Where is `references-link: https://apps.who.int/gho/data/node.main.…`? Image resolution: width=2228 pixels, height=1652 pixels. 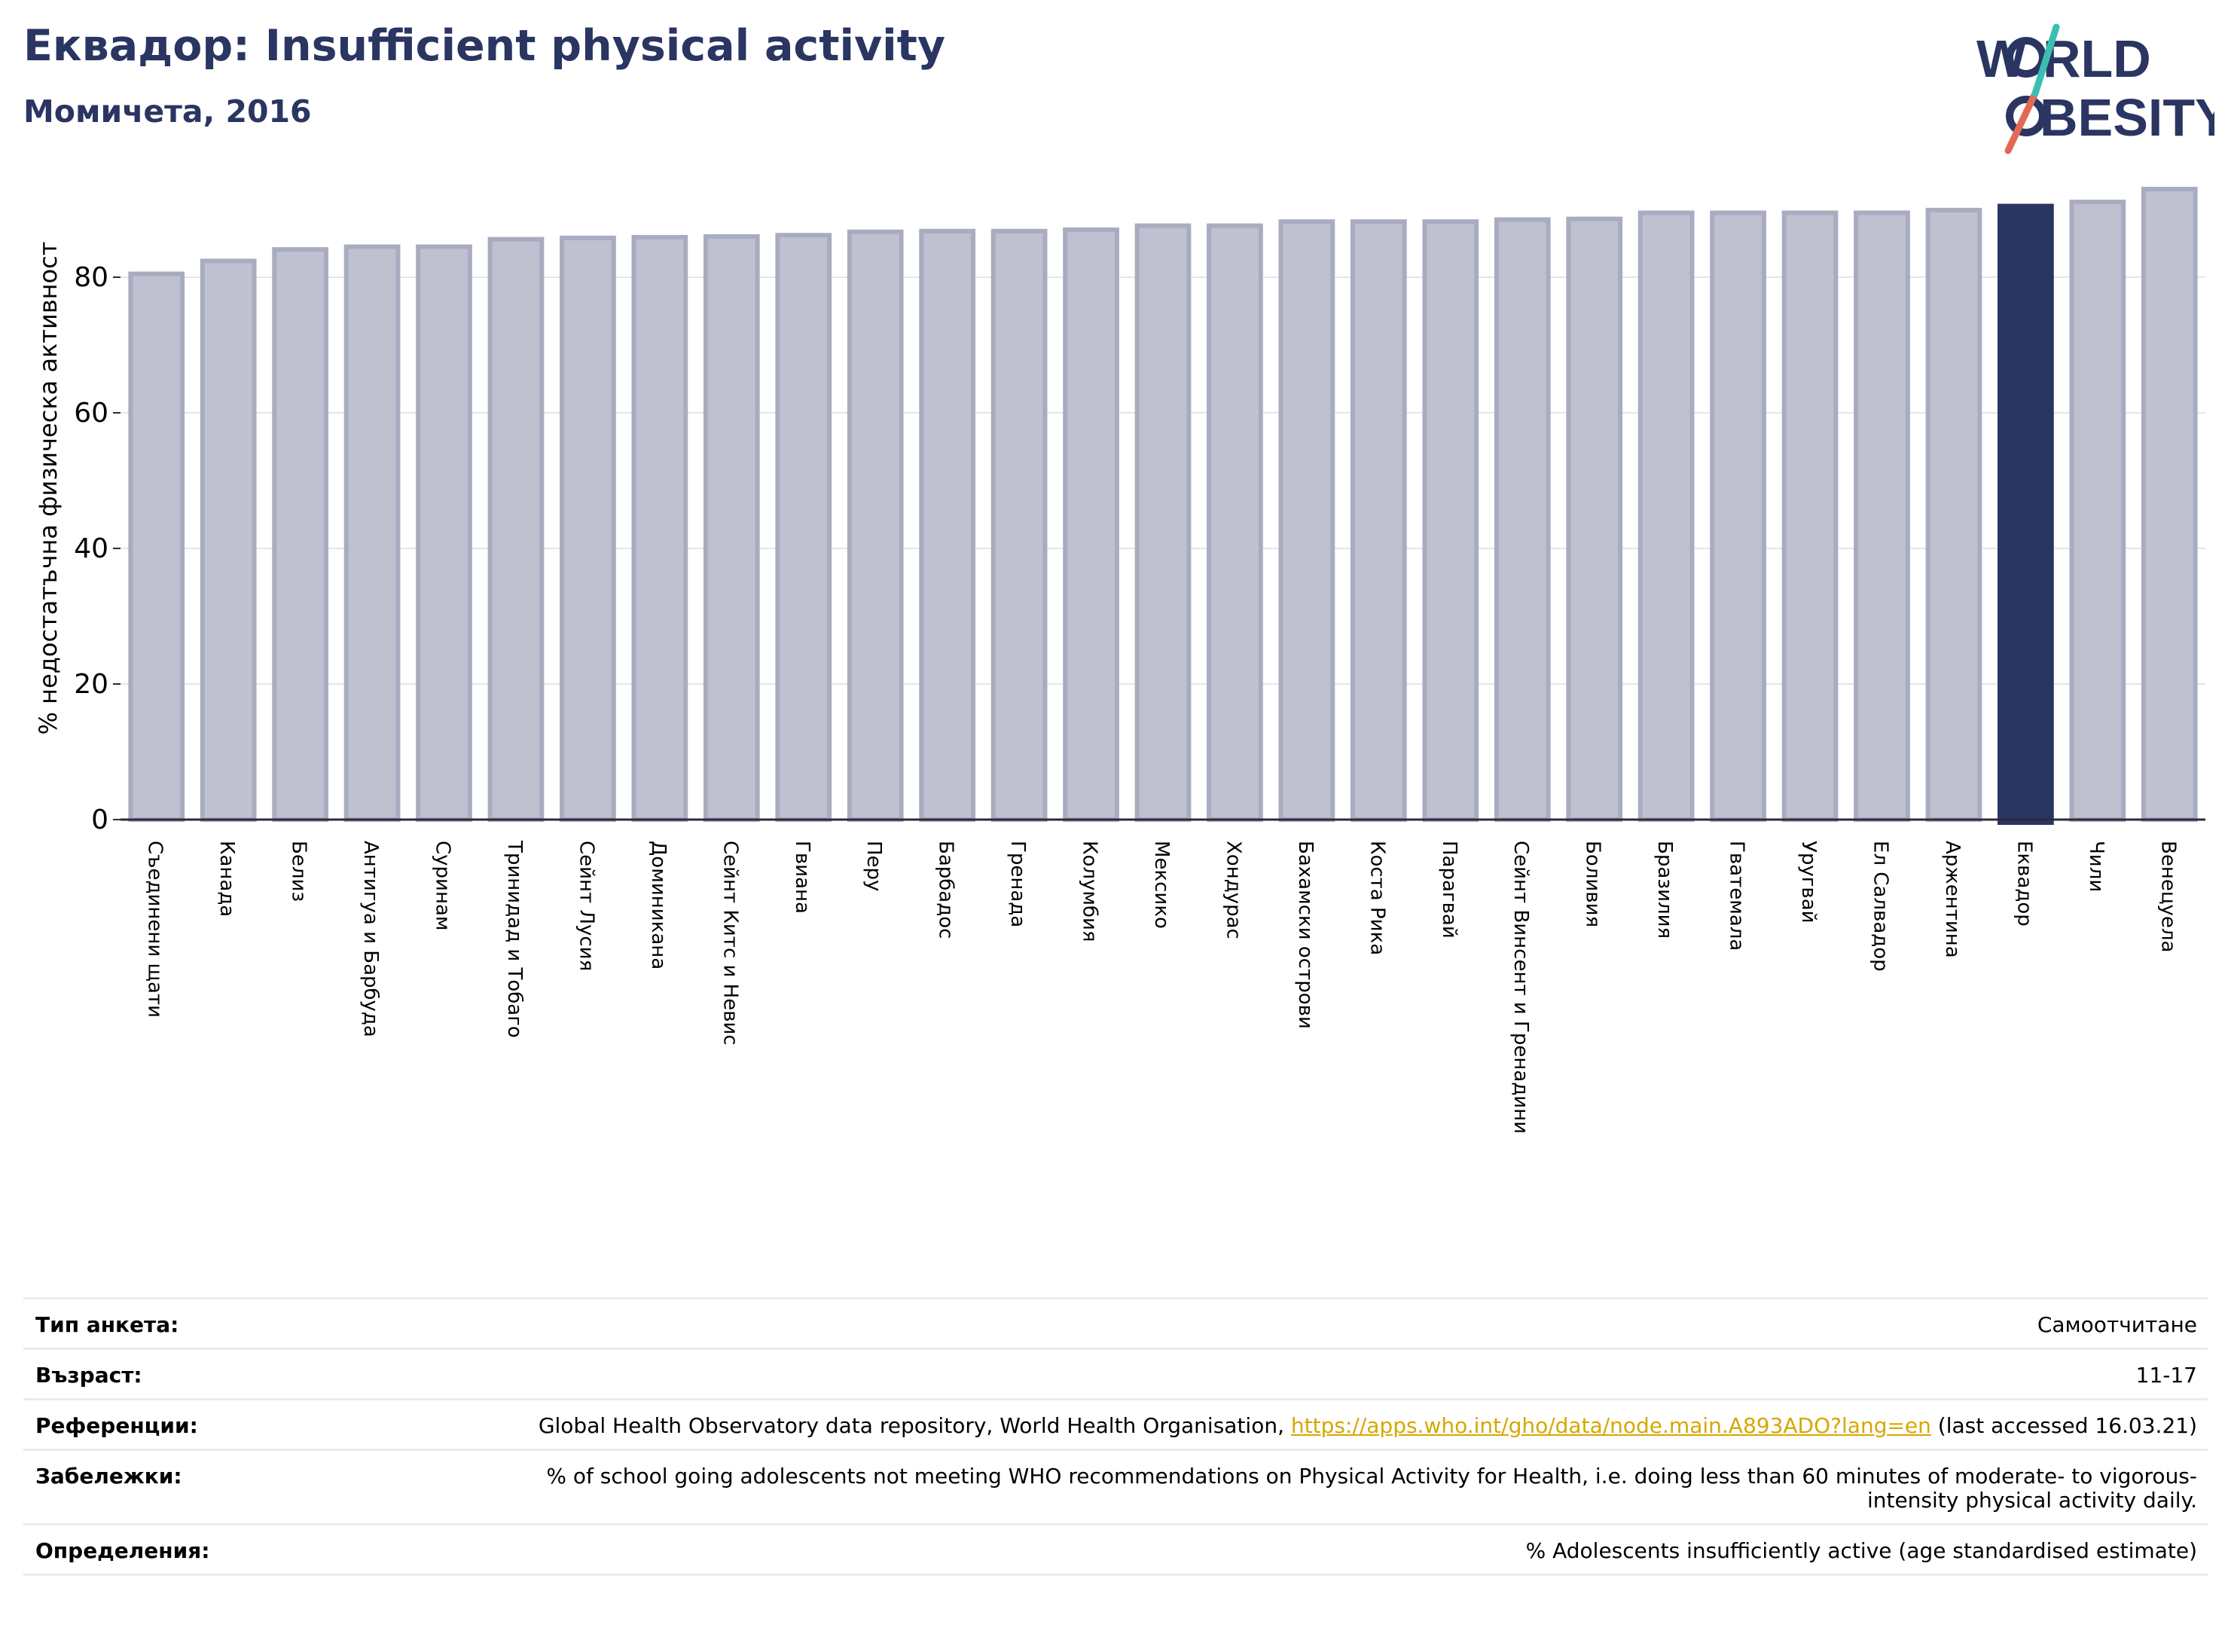
references-link: https://apps.who.int/gho/data/node.main.… is located at coordinates (1610, 1425).